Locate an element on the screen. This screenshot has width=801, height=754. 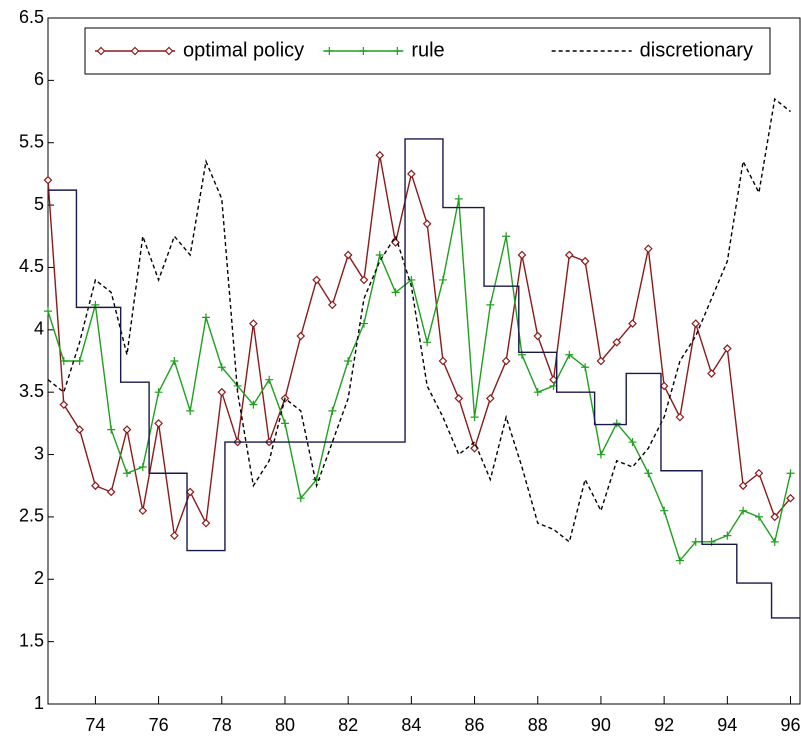
x-tick-label: 94 is located at coordinates (727, 725).